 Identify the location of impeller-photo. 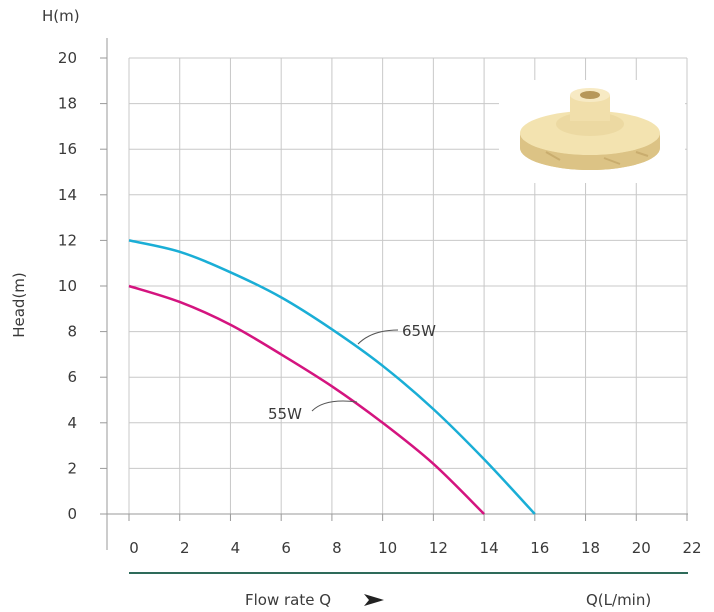
(592, 131).